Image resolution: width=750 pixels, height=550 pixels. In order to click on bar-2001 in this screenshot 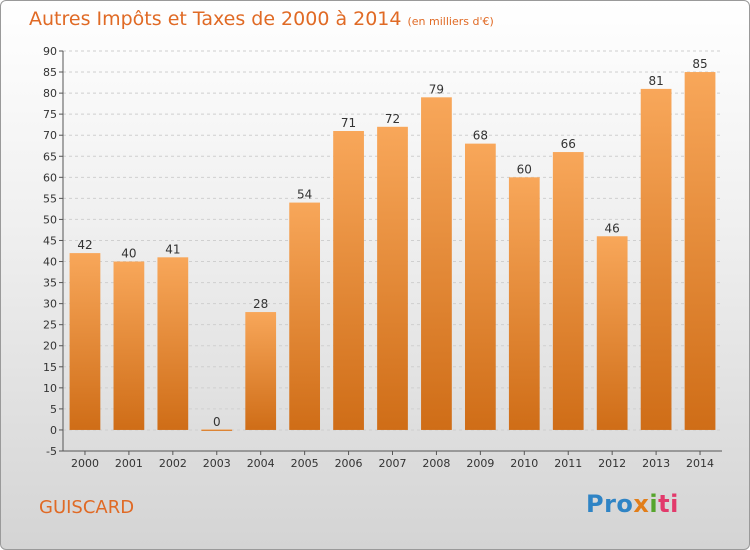, I will do `click(129, 345)`.